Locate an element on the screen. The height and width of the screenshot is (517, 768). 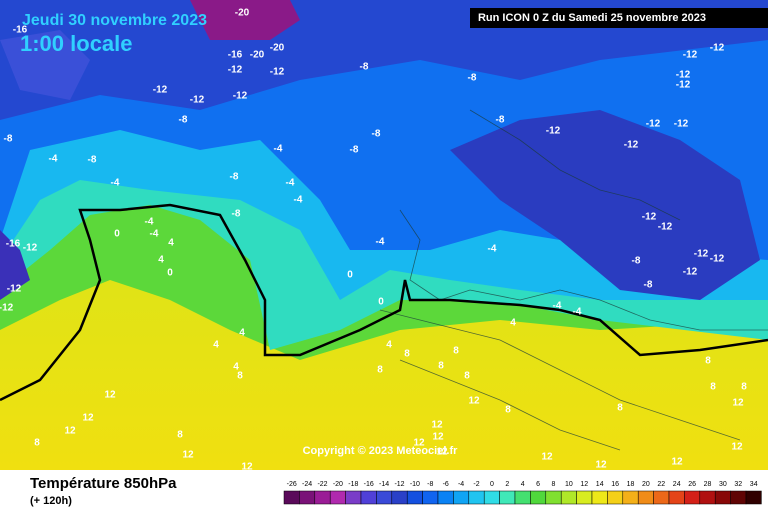
colorbar-label: -18 is located at coordinates (353, 484).